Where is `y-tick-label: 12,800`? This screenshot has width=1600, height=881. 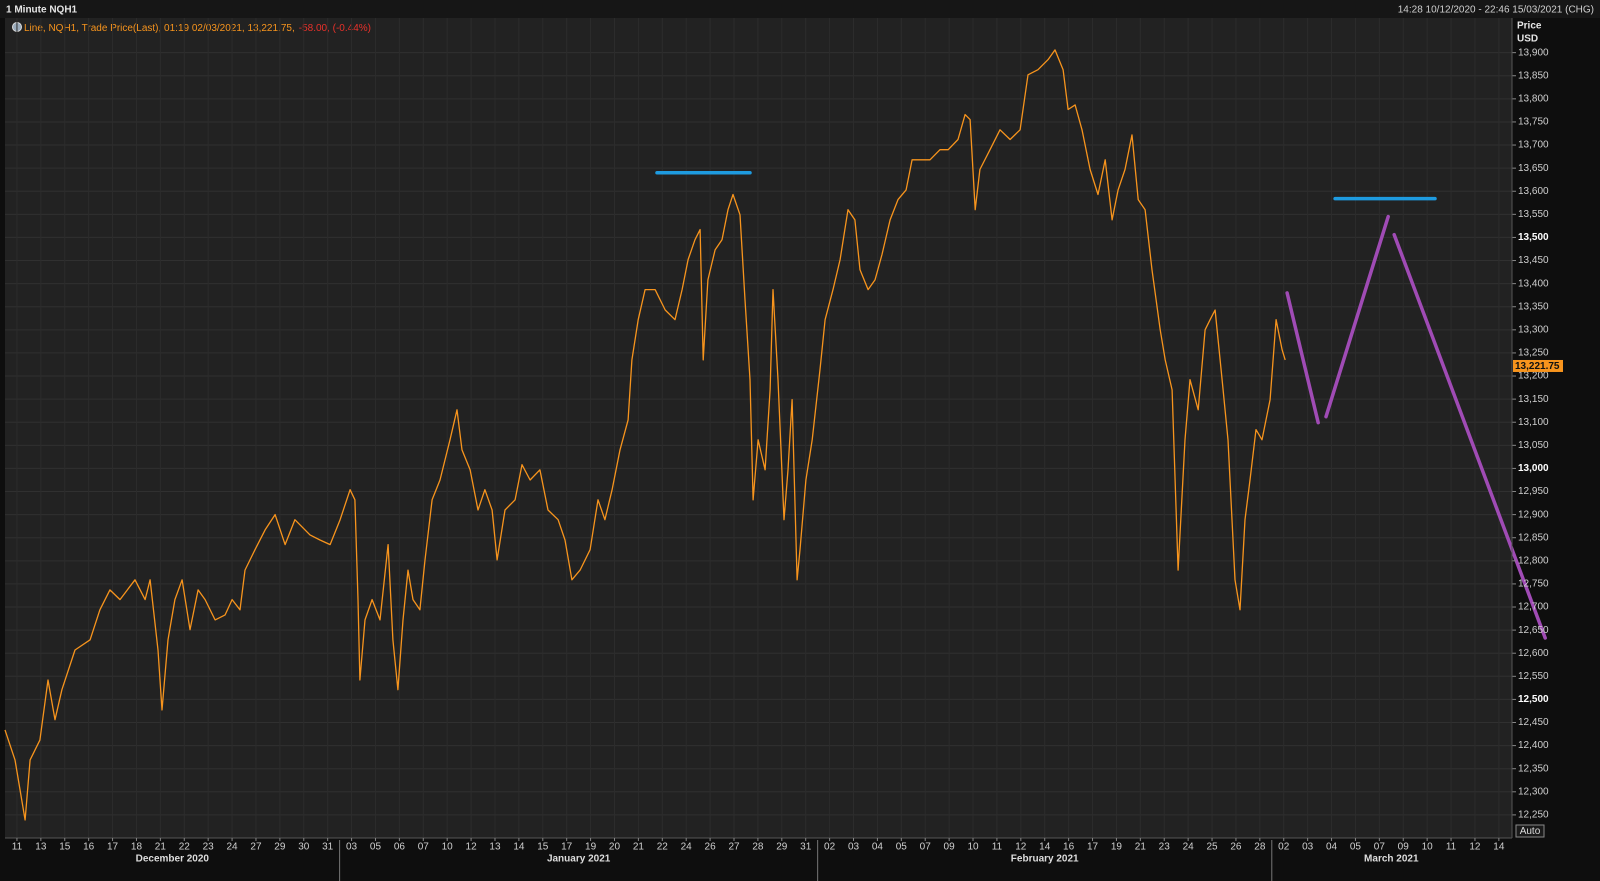 y-tick-label: 12,800 is located at coordinates (1533, 560).